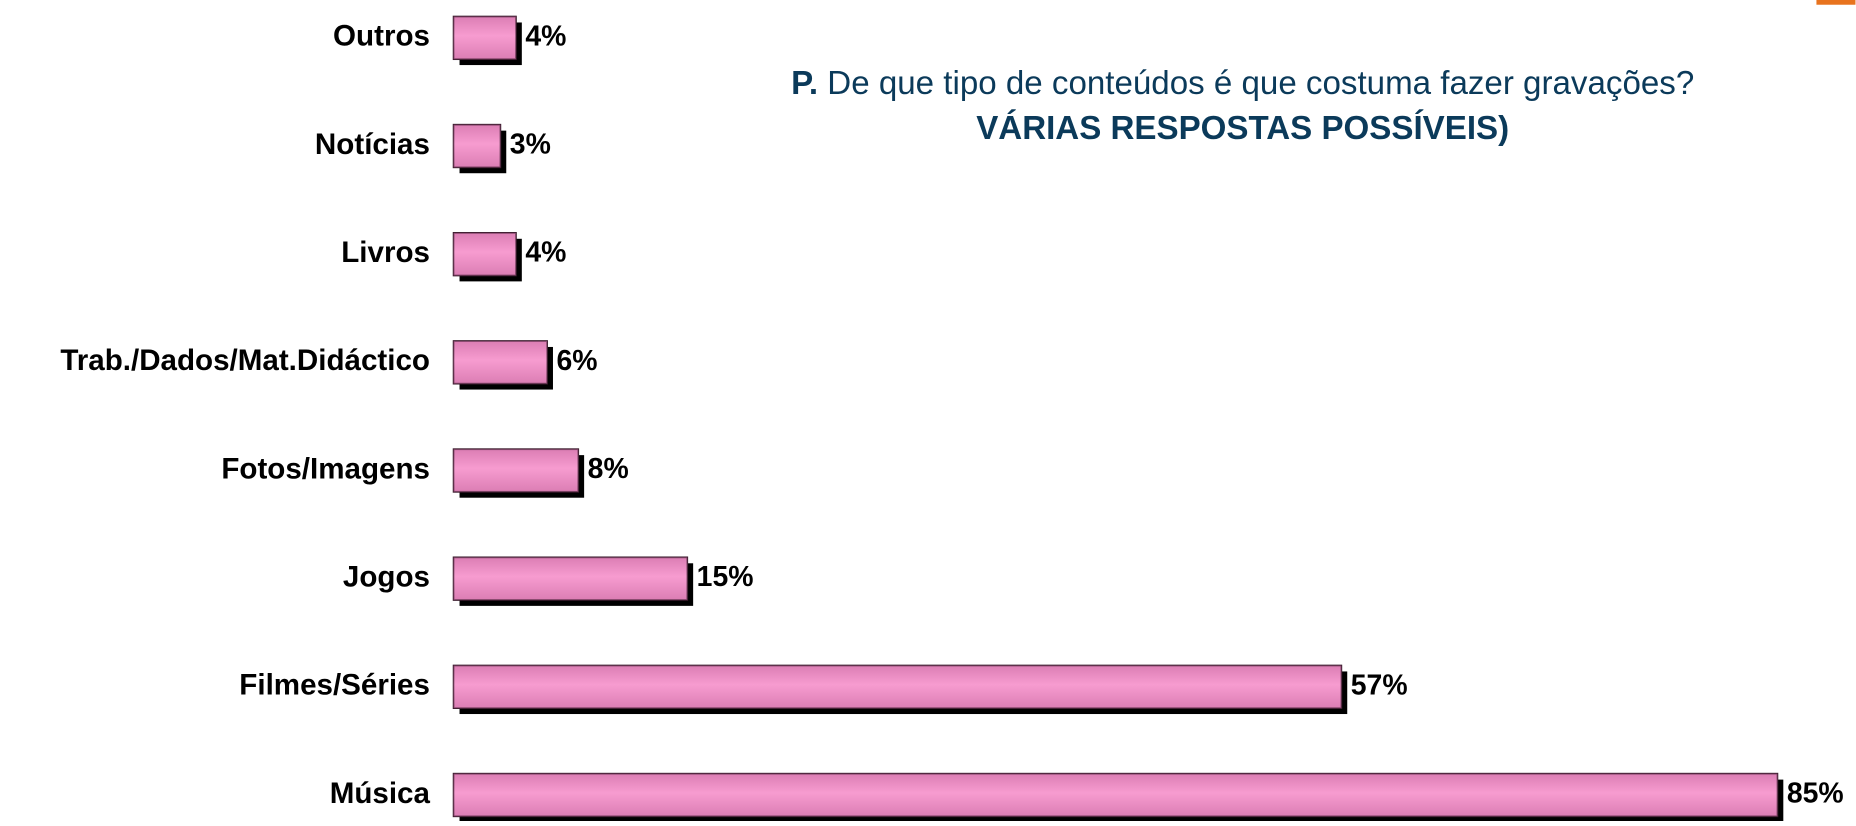 This screenshot has height=826, width=1856. What do you see at coordinates (385, 252) in the screenshot?
I see `category-label: Livros` at bounding box center [385, 252].